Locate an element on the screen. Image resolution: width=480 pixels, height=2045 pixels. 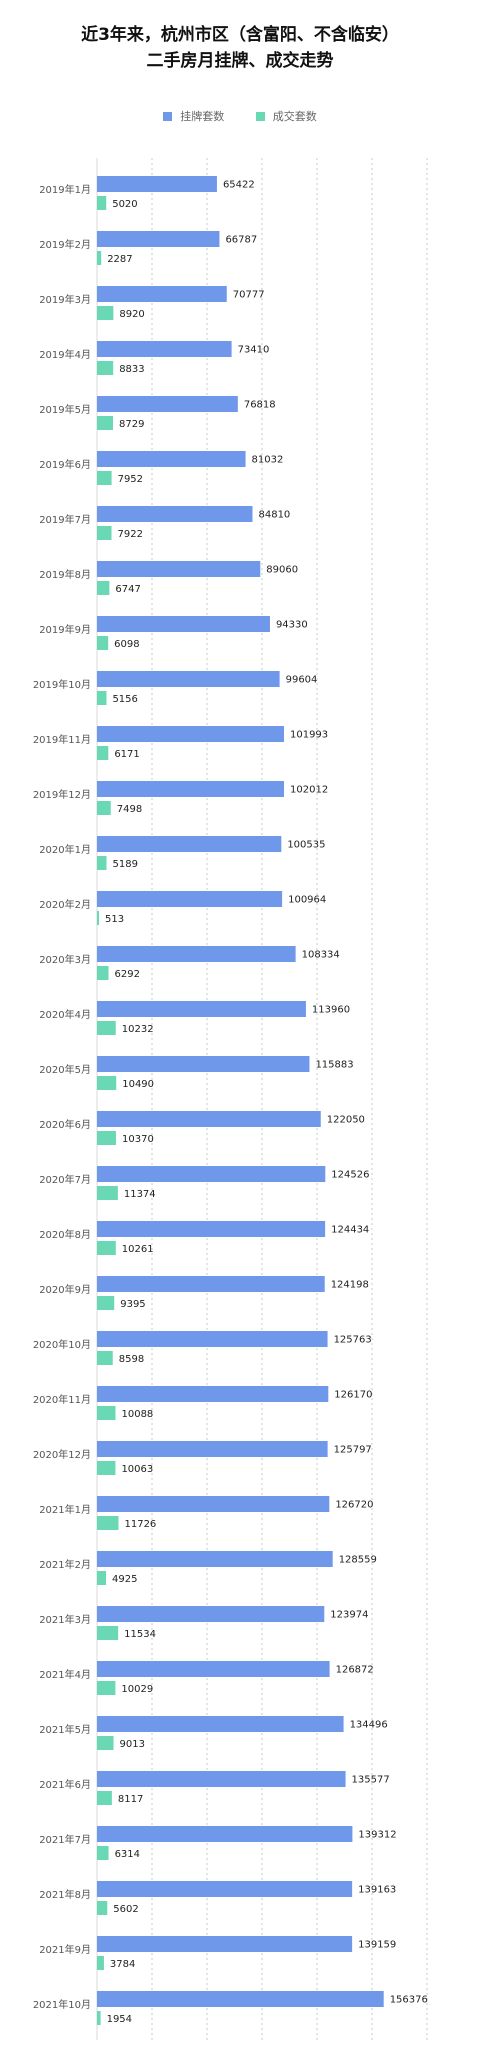
category-label: 2021年6月 is located at coordinates (65, 1784).